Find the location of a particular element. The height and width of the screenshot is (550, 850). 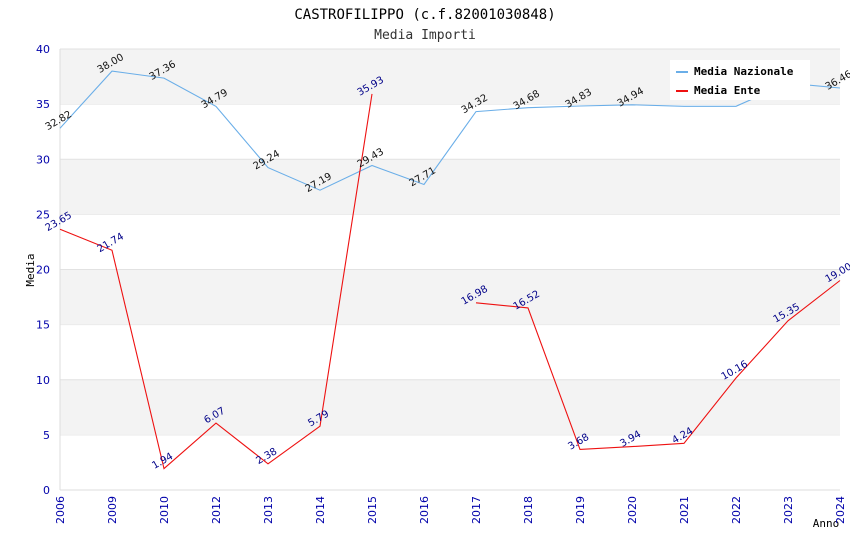

y-tick-label: 15 is located at coordinates (43, 325).